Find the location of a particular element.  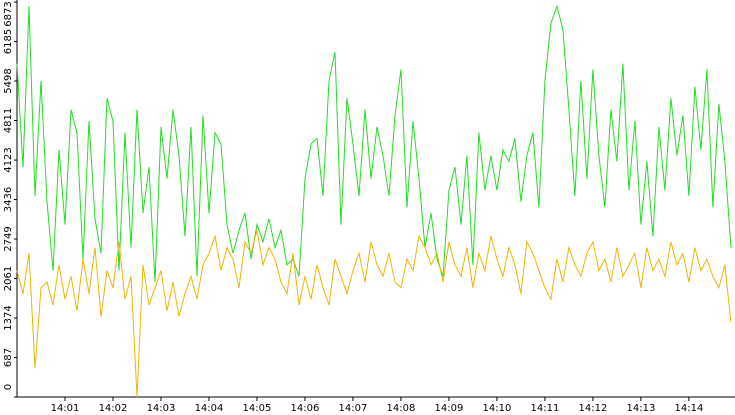

y-tick-label: 3436 is located at coordinates (8, 199).